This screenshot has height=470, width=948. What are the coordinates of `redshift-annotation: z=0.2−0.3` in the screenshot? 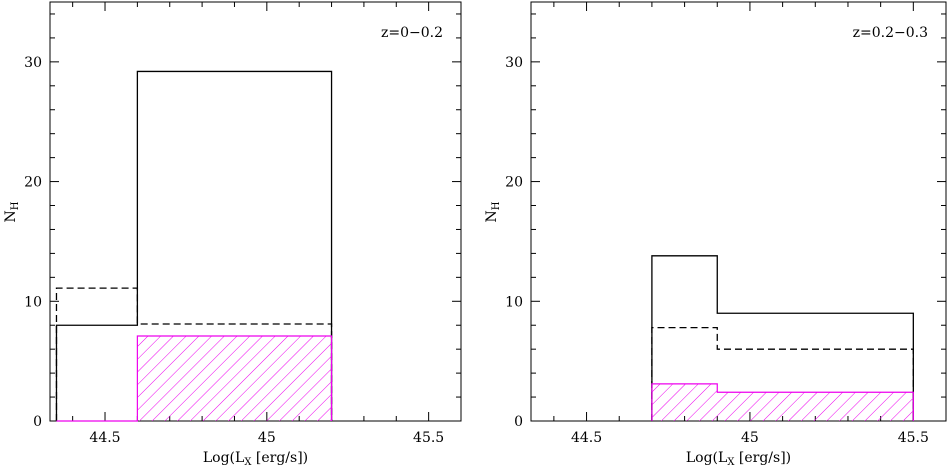 It's located at (890, 33).